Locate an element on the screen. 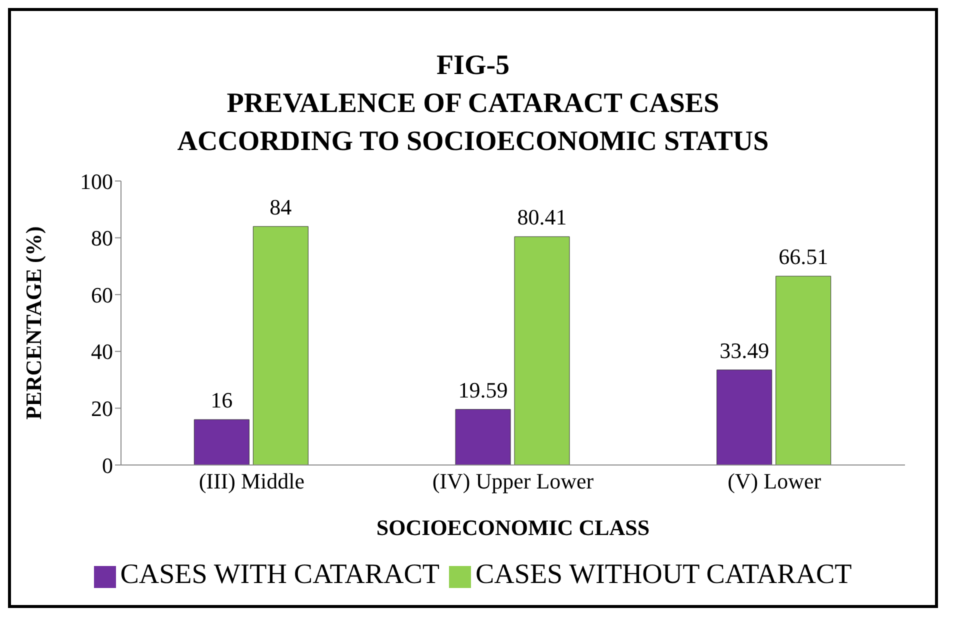 This screenshot has height=623, width=953. data-label: 19.59 is located at coordinates (483, 389).